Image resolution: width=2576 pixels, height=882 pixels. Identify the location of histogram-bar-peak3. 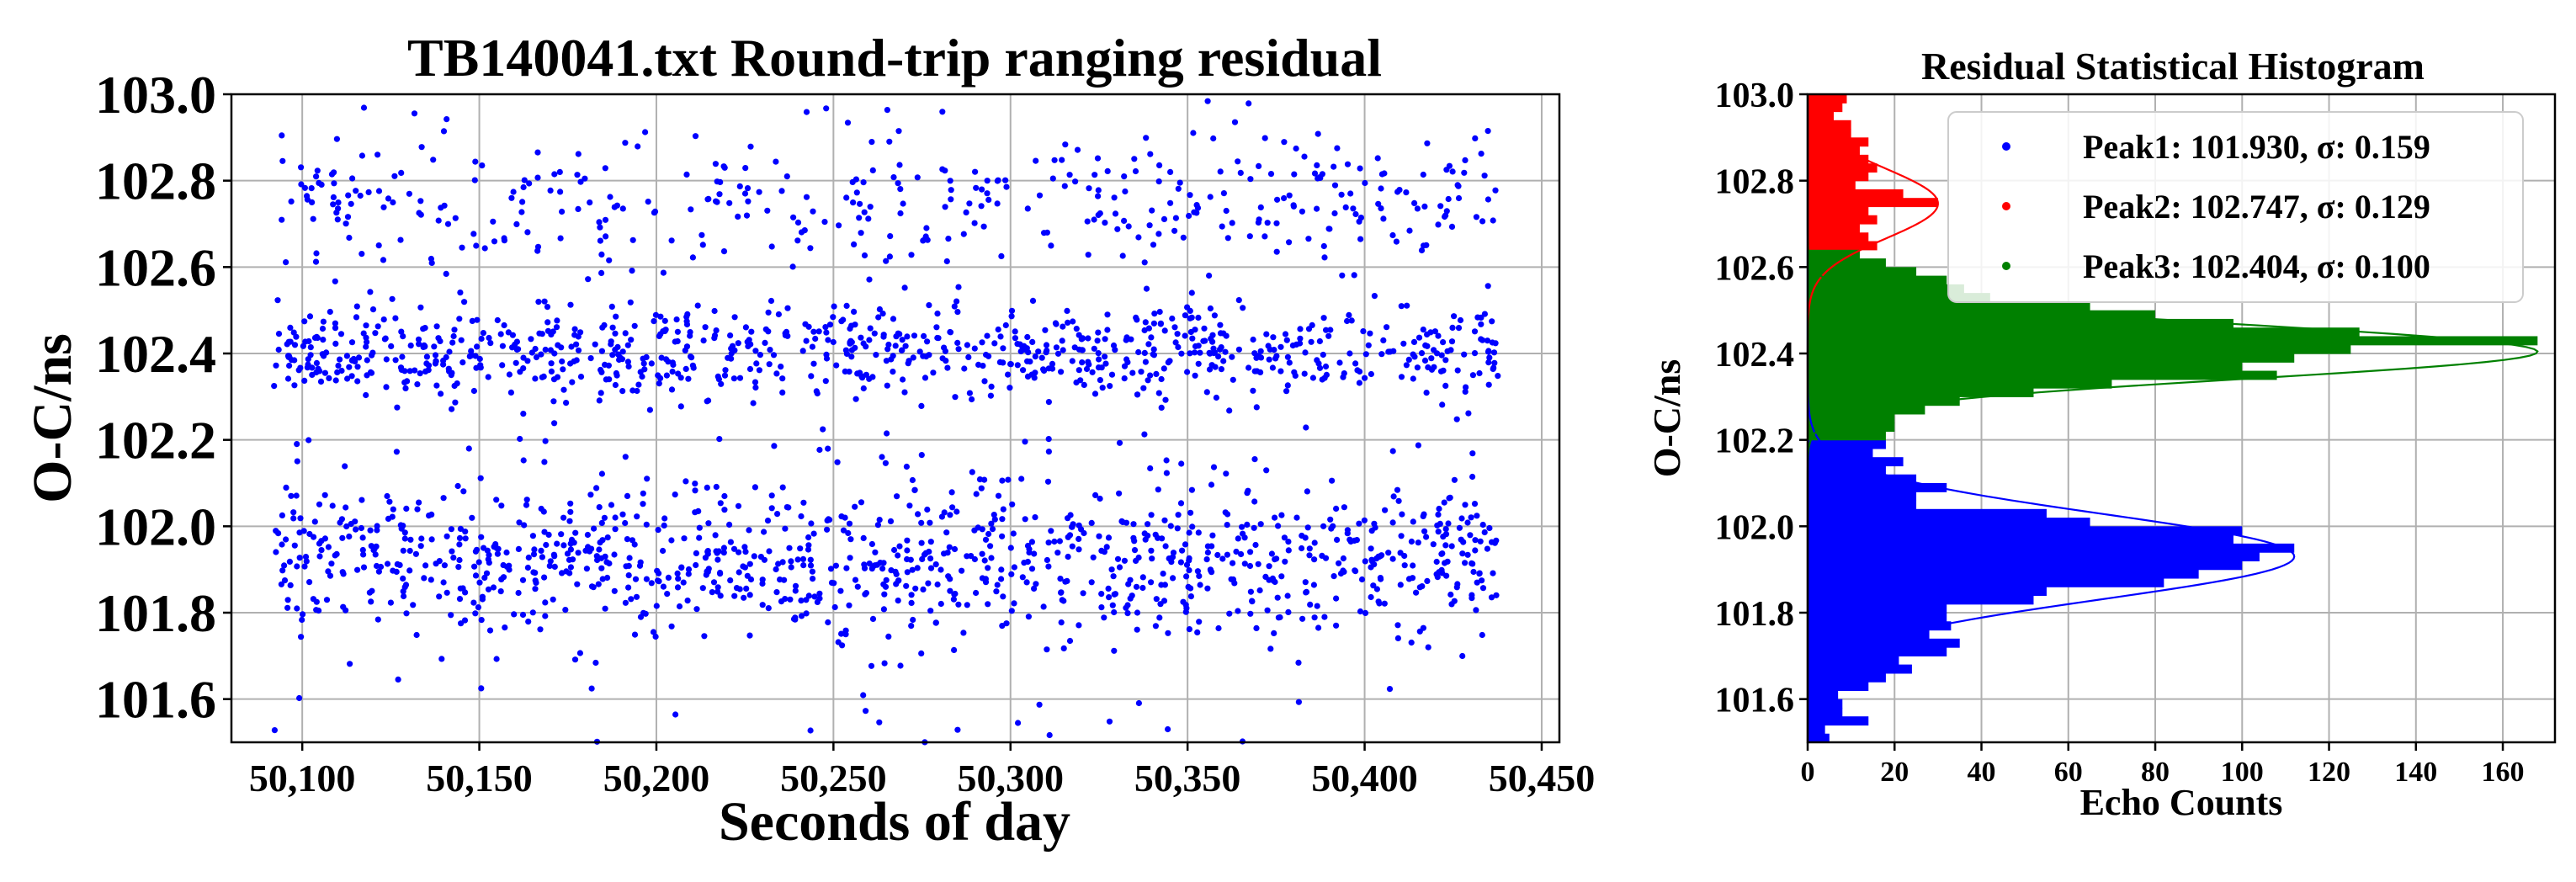
(1949, 306).